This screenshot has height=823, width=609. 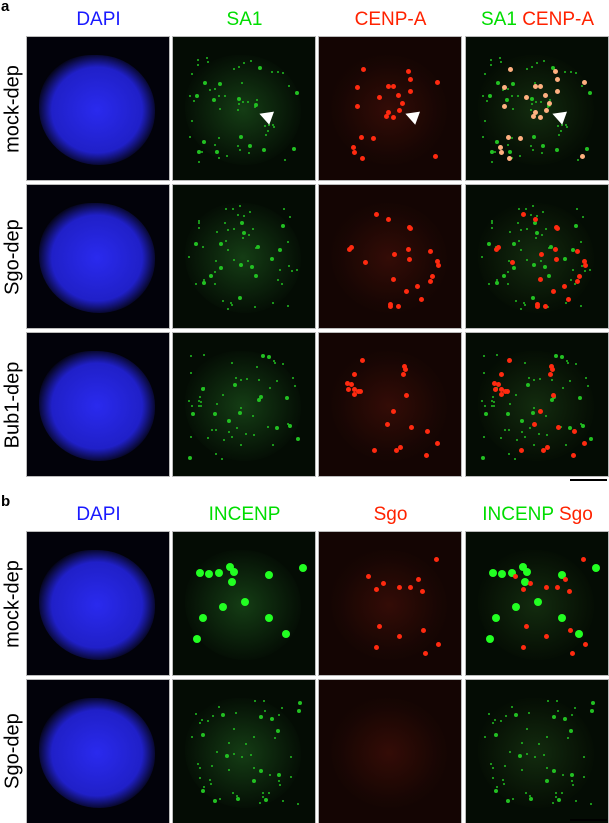 What do you see at coordinates (390, 19) in the screenshot?
I see `header-cenpa: CENP-A` at bounding box center [390, 19].